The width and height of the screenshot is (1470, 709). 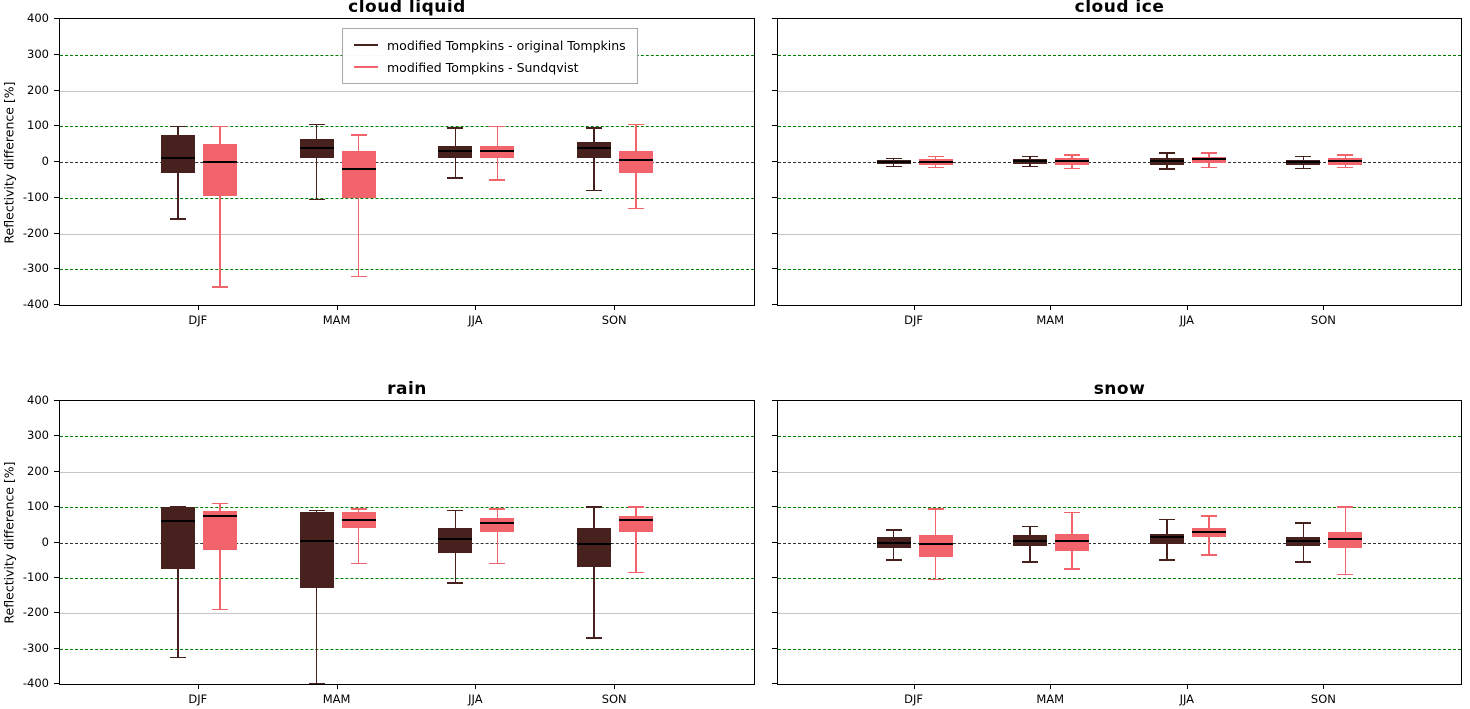 What do you see at coordinates (1119, 389) in the screenshot?
I see `panel-title: snow` at bounding box center [1119, 389].